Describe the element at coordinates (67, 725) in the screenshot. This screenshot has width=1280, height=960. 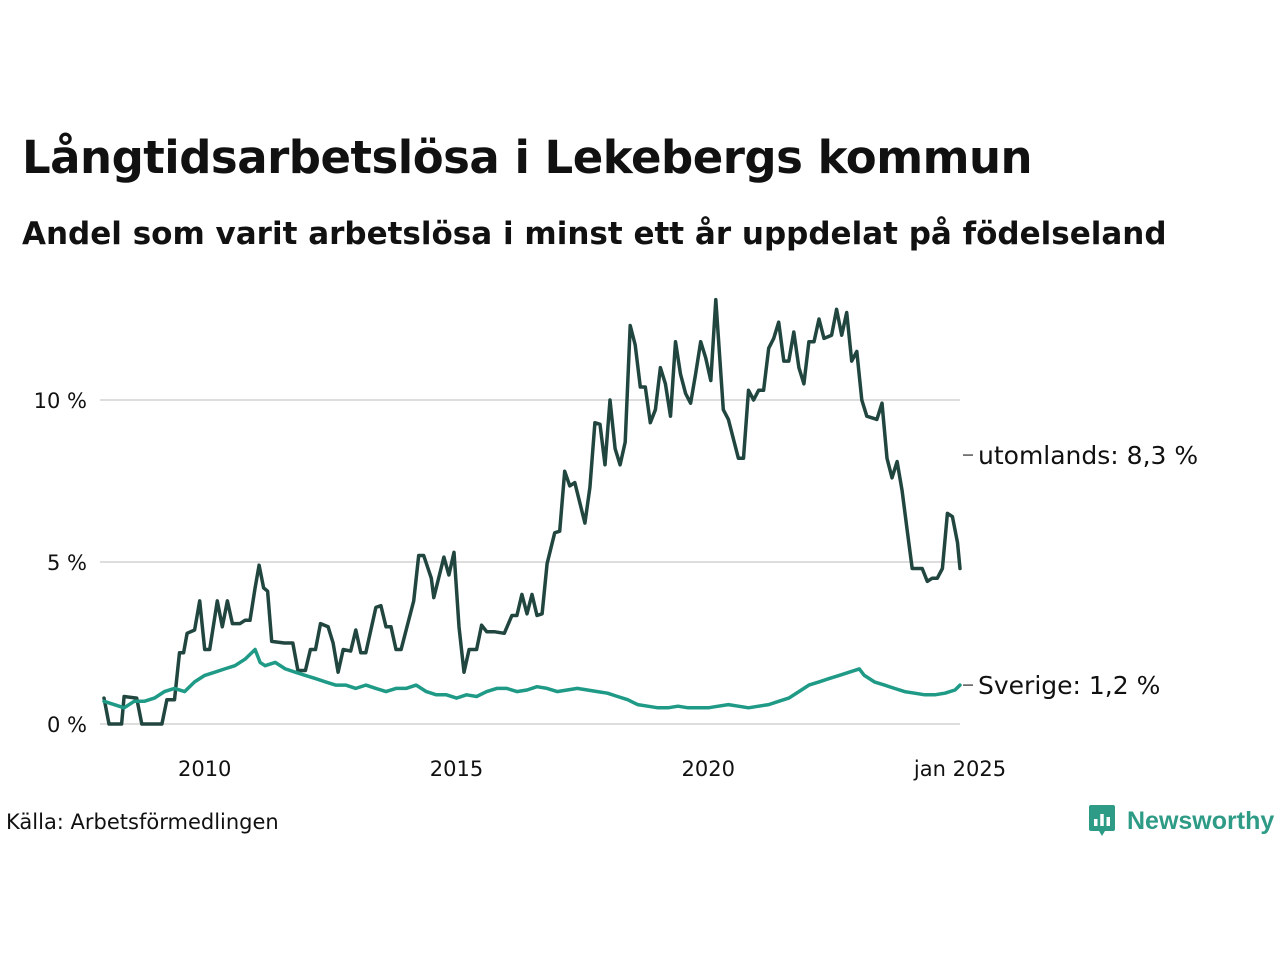
I see `y-tick-label: 0 %` at that location.